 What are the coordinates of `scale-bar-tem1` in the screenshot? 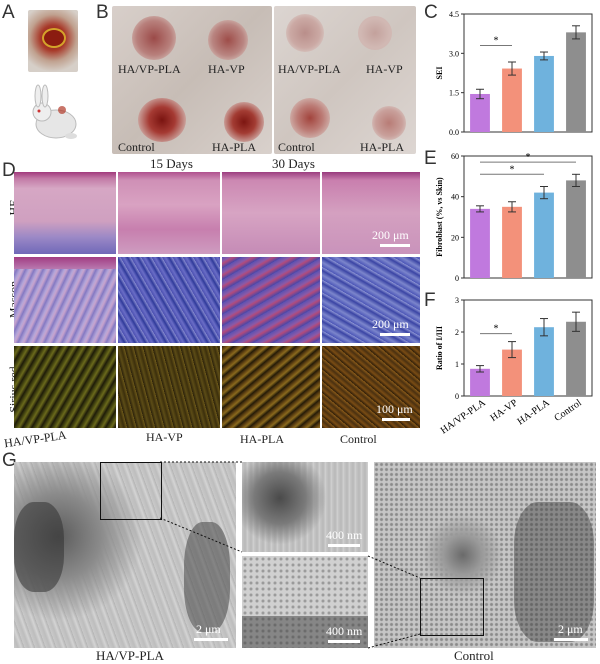 It's located at (211, 639).